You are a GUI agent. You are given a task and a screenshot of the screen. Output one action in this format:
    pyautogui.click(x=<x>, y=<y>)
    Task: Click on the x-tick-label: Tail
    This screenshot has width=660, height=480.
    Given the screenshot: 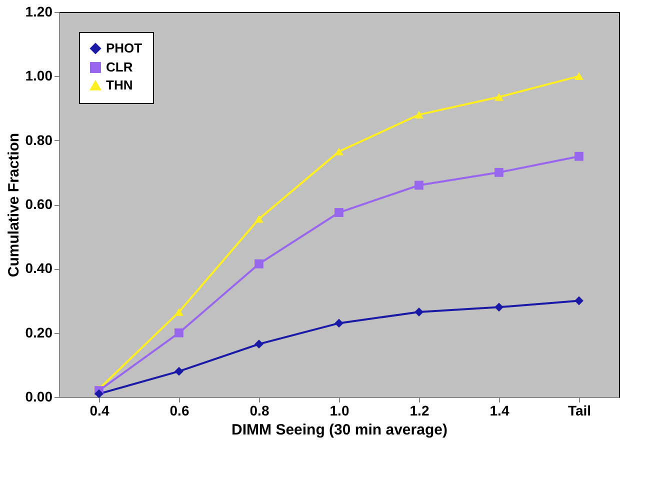 What is the action you would take?
    pyautogui.click(x=580, y=410)
    